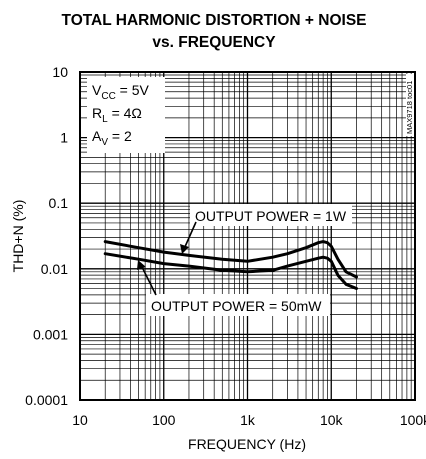 This screenshot has width=426, height=459. Describe the element at coordinates (230, 271) in the screenshot. I see `series-line-50mw` at that location.